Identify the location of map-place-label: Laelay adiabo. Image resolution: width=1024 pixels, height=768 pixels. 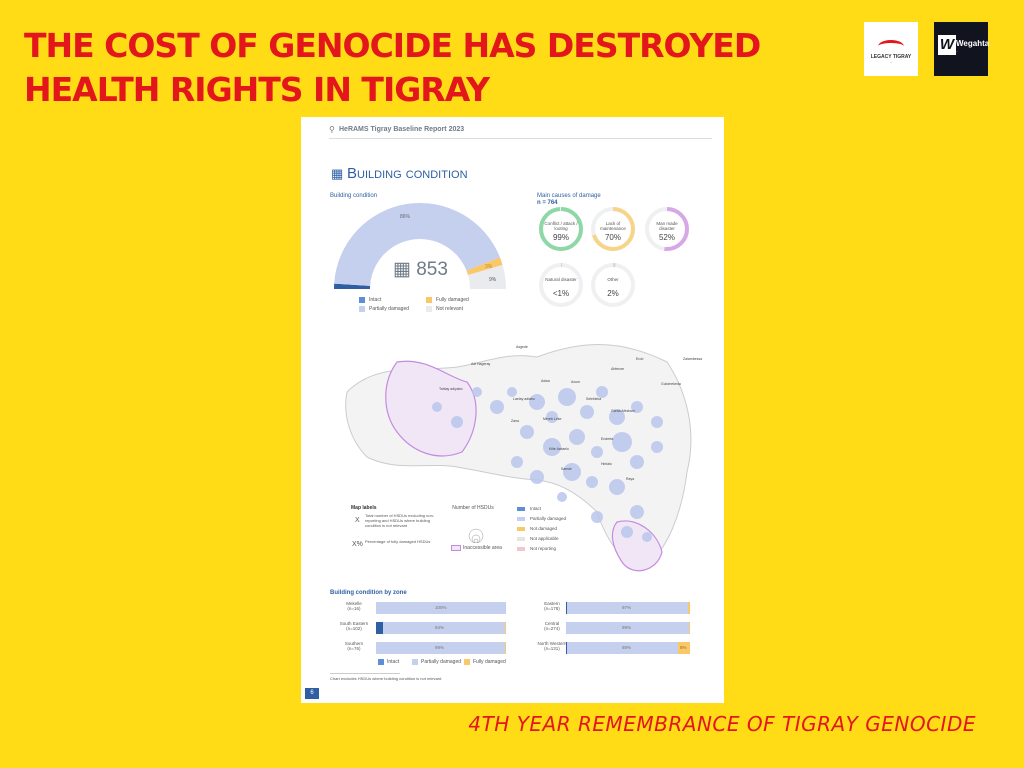
(524, 399).